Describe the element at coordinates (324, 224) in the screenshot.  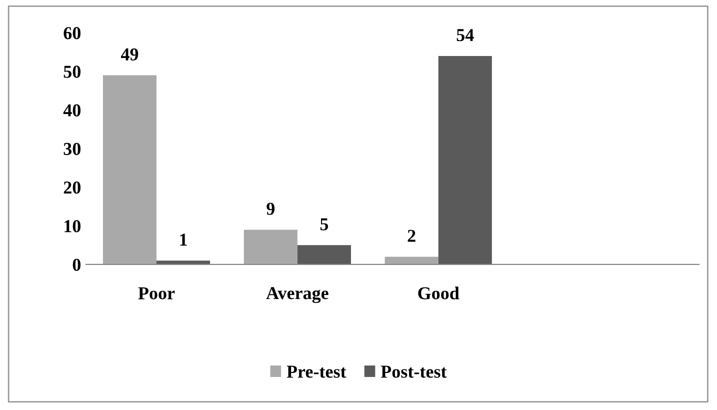
I see `data-label: 5` at that location.